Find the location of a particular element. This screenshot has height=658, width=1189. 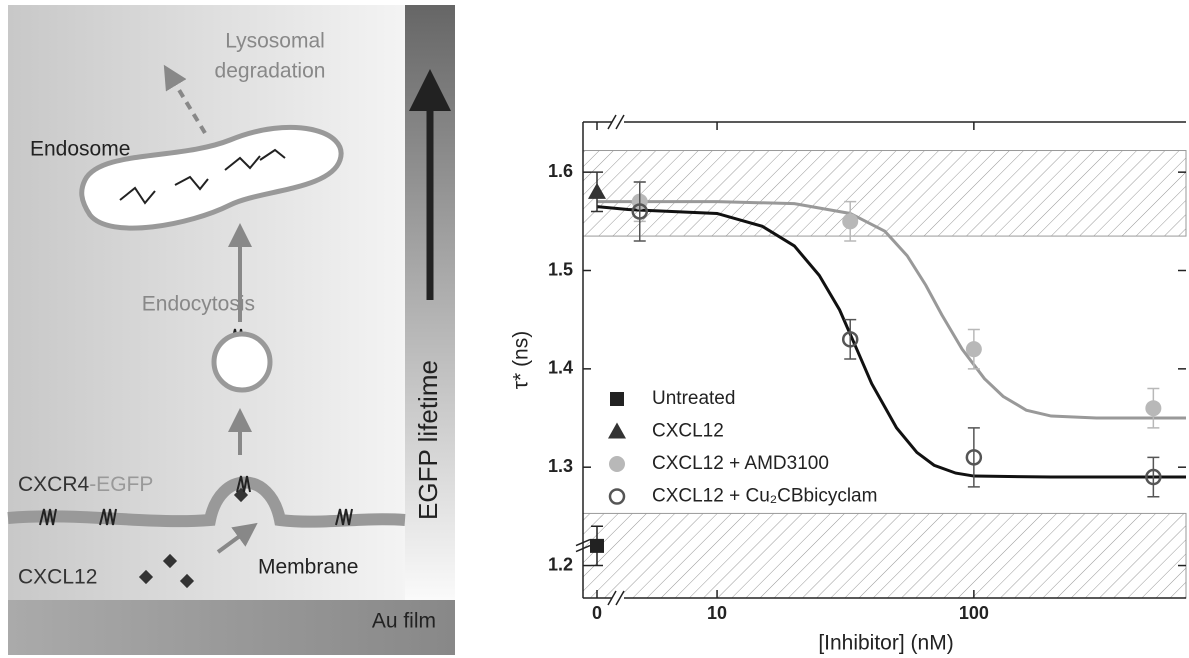

y-axis-label: τ* (ns) is located at coordinates (521, 360).